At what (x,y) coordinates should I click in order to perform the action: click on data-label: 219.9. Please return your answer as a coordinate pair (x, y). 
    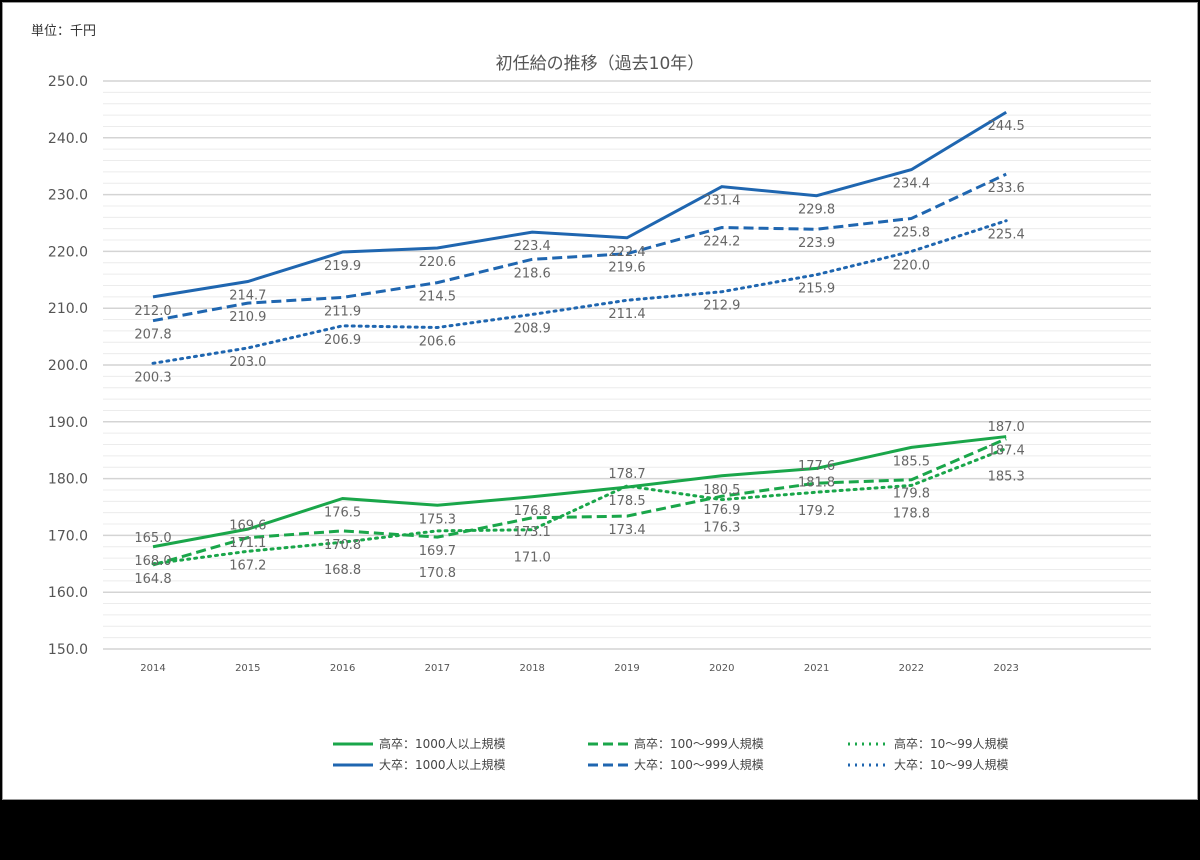
    Looking at the image, I should click on (342, 266).